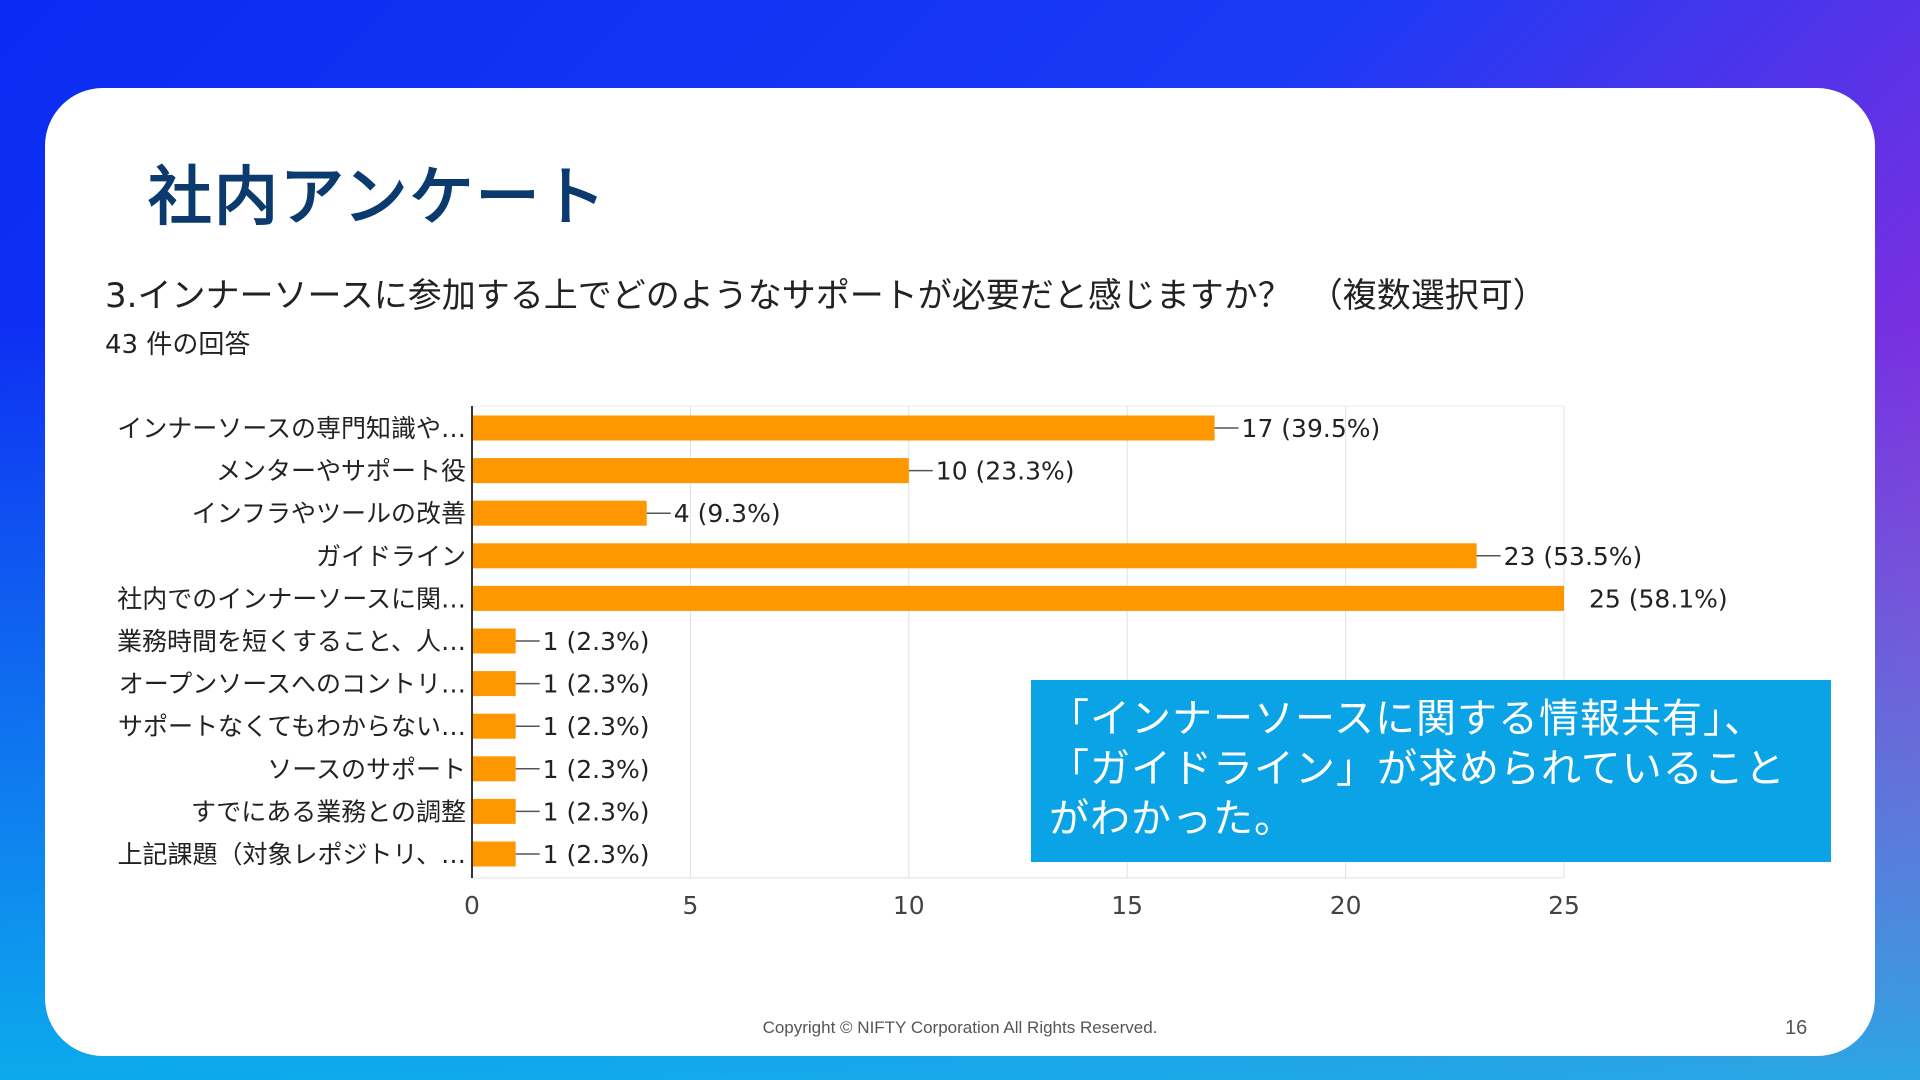  What do you see at coordinates (596, 684) in the screenshot?
I see `data-label-6: 1 (2.3%)` at bounding box center [596, 684].